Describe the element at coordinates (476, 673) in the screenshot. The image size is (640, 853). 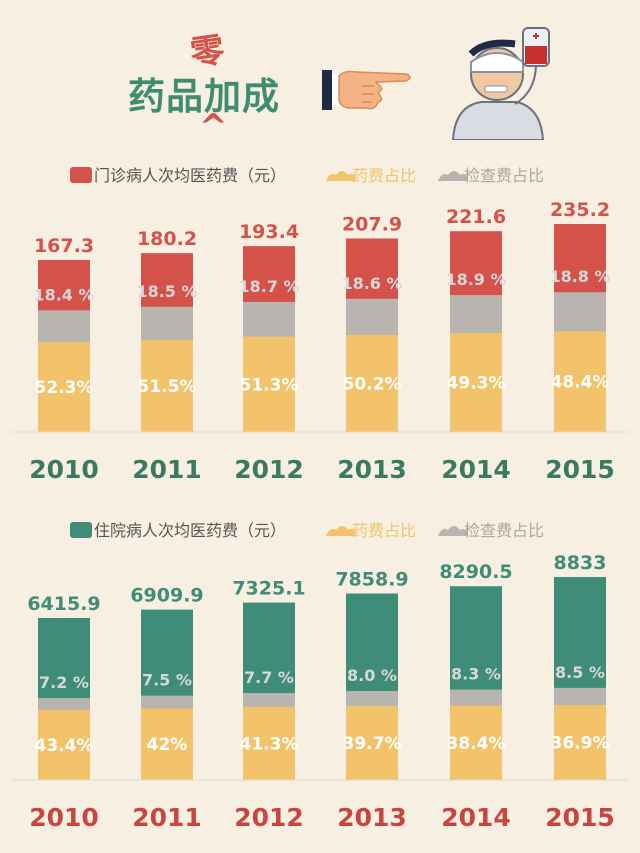
I see `exam-ratio-label: 8.3 %` at that location.